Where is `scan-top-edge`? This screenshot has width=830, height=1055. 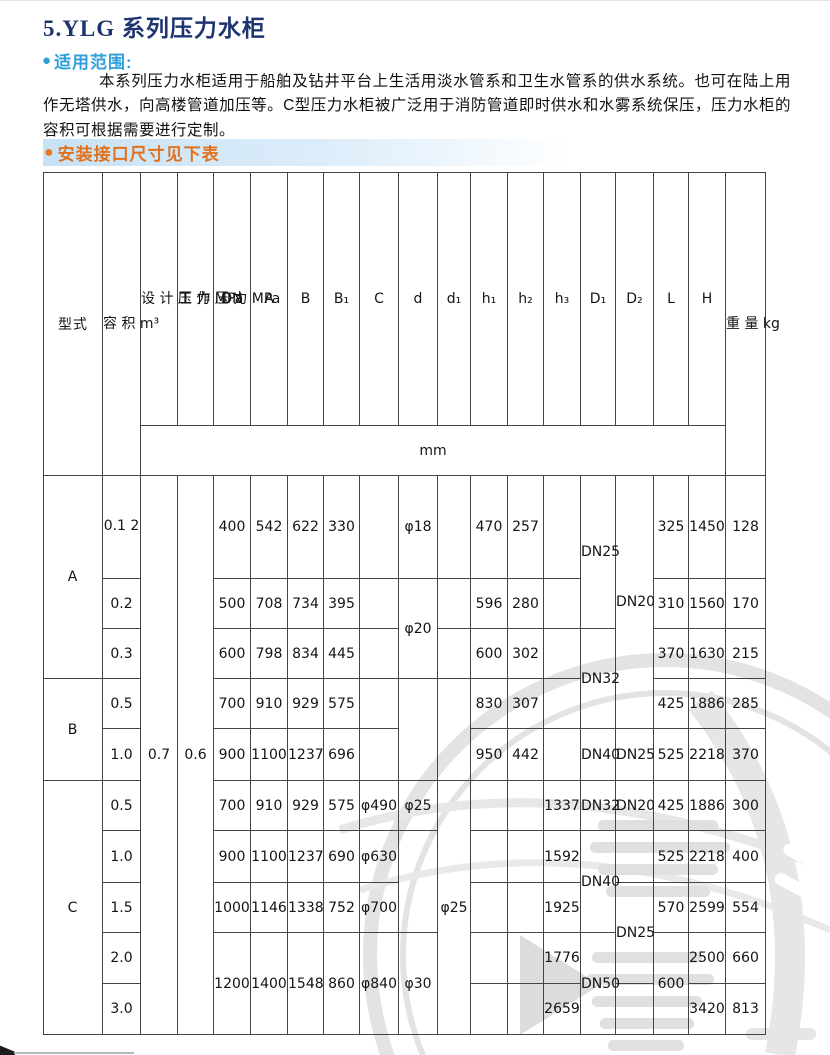
scan-top-edge is located at coordinates (415, 0).